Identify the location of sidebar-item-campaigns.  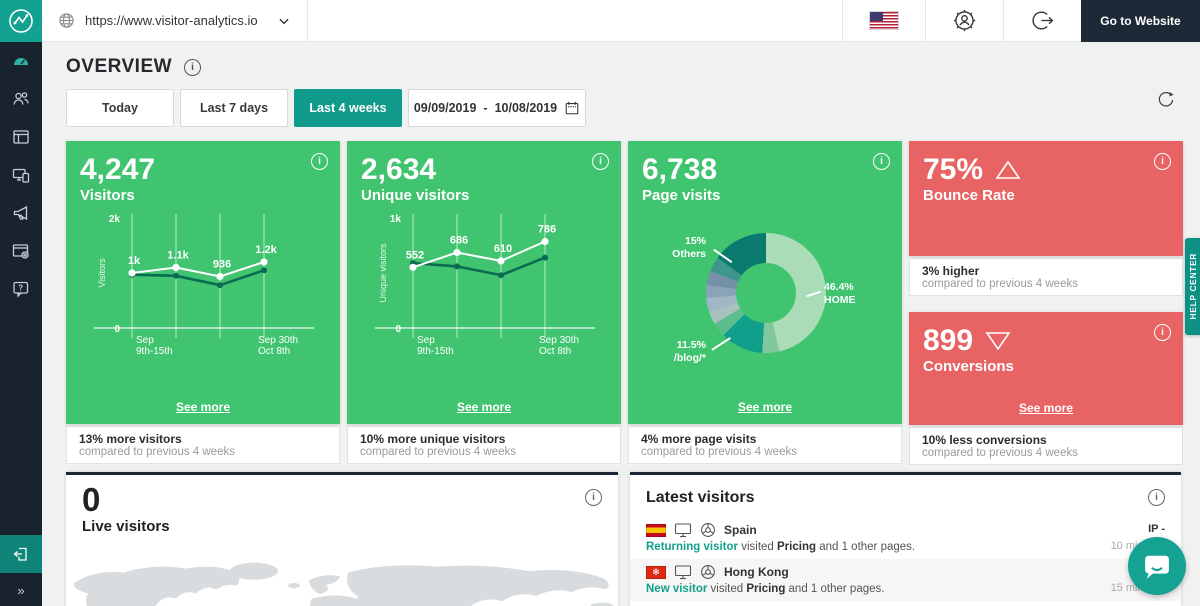
(21, 213).